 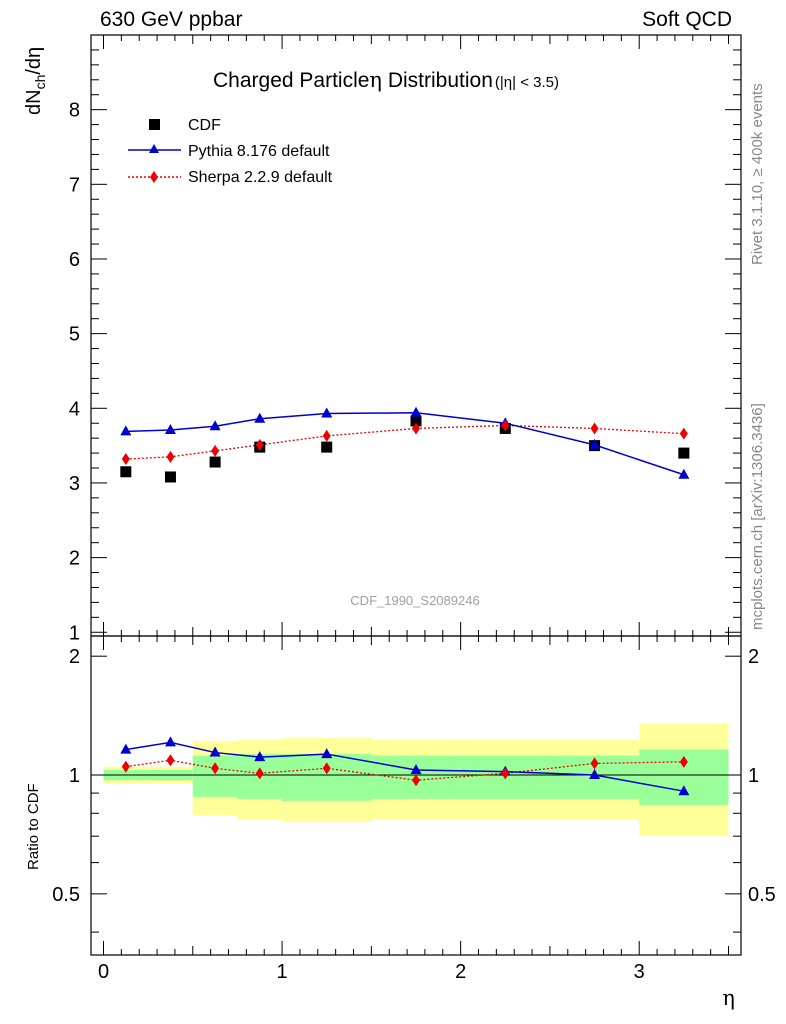 I want to click on legend-marker-sherpa, so click(x=154, y=177).